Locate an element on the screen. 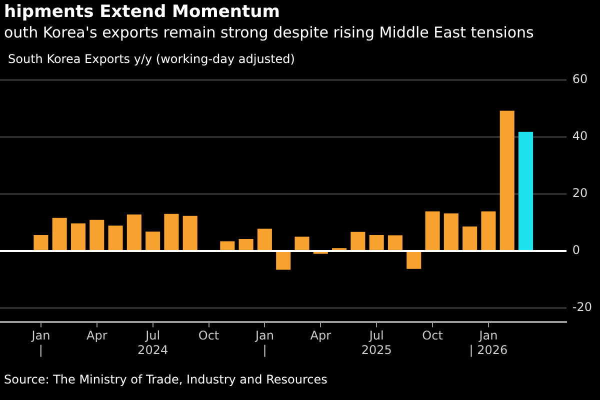  chart-subtitle: outh Korea's exports remain strong despite rising Middle East tensions is located at coordinates (269, 32).